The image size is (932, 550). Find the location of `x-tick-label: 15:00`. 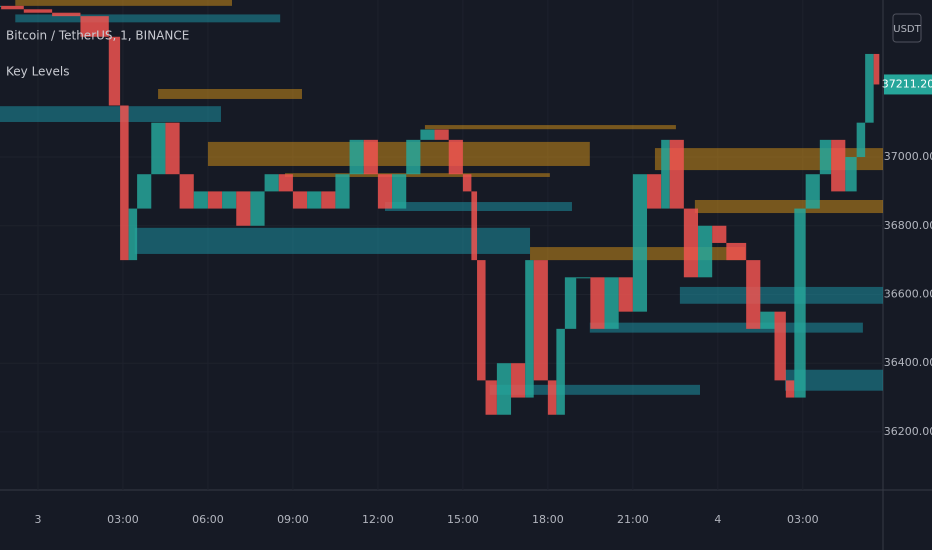

x-tick-label: 15:00 is located at coordinates (463, 519).